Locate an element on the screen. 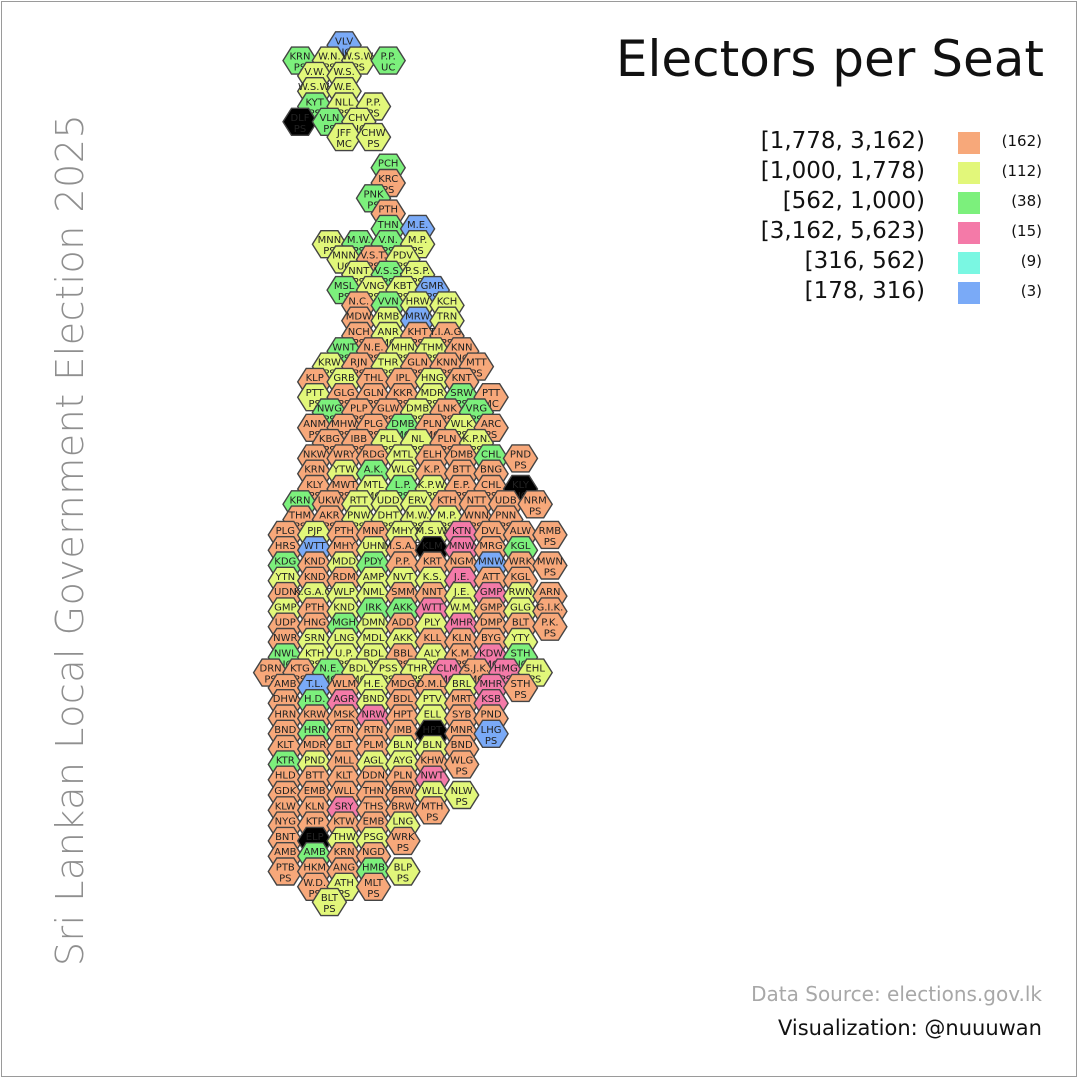 The image size is (1080, 1080). hex-label-top: THR is located at coordinates (417, 669).